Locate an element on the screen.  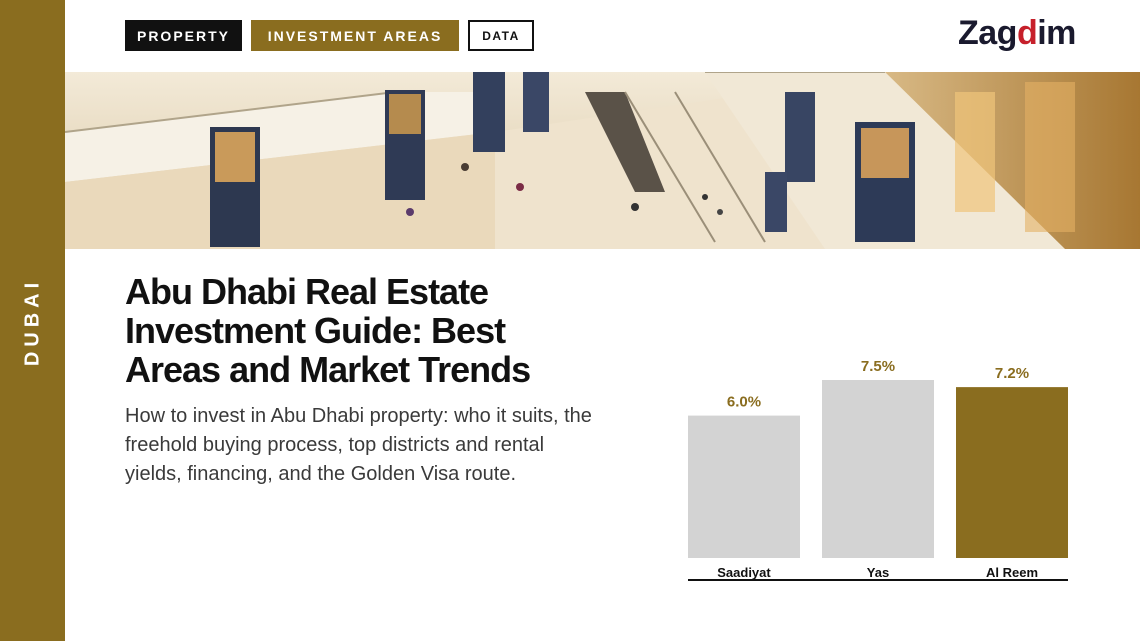
tag-property: PROPERTY is located at coordinates (183, 35).